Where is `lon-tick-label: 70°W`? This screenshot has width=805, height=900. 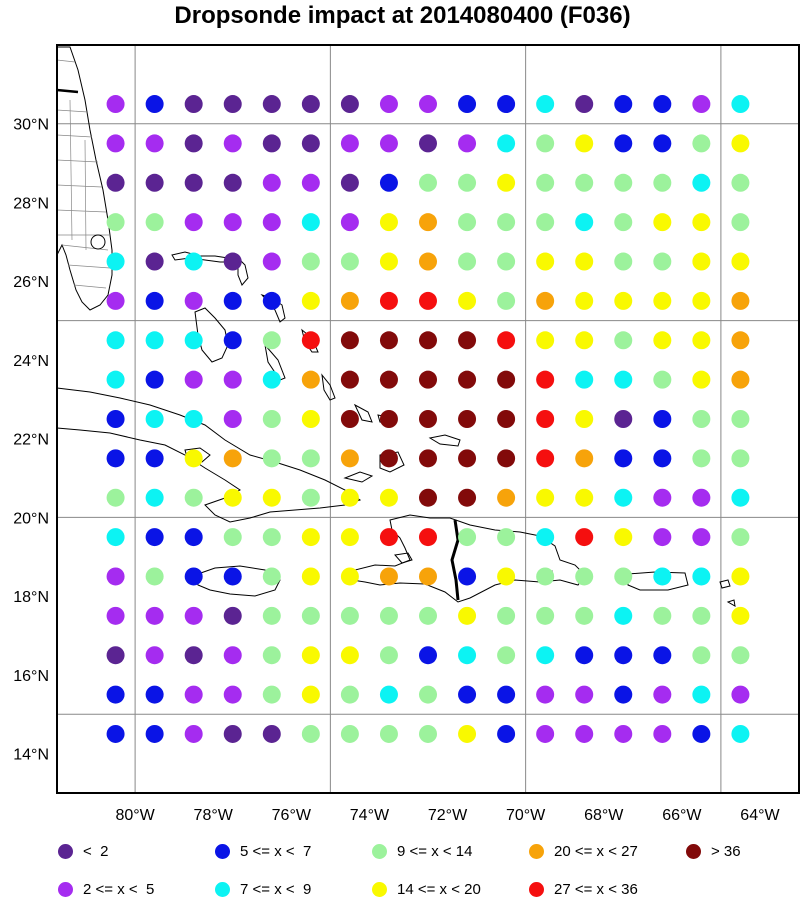 lon-tick-label: 70°W is located at coordinates (526, 815).